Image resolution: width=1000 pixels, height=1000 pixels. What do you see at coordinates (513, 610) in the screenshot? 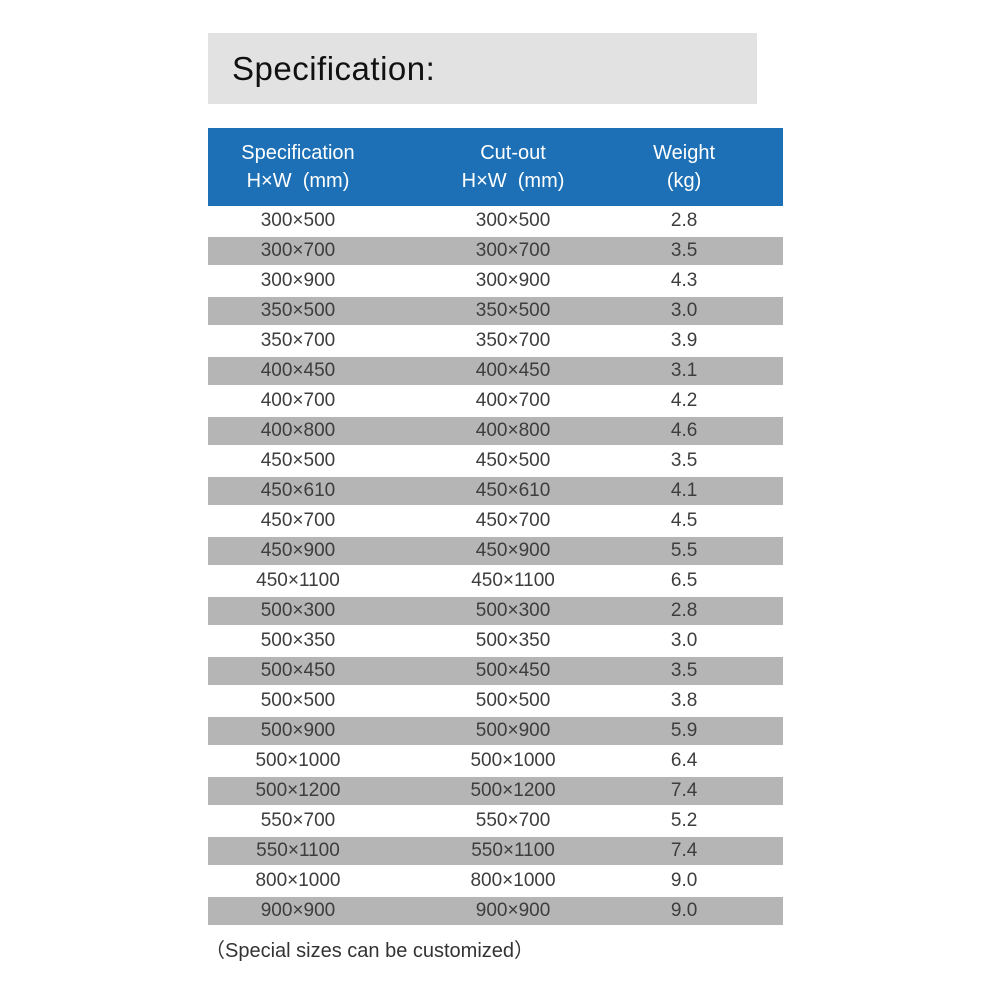
I see `cutout-cell: 500×300` at bounding box center [513, 610].